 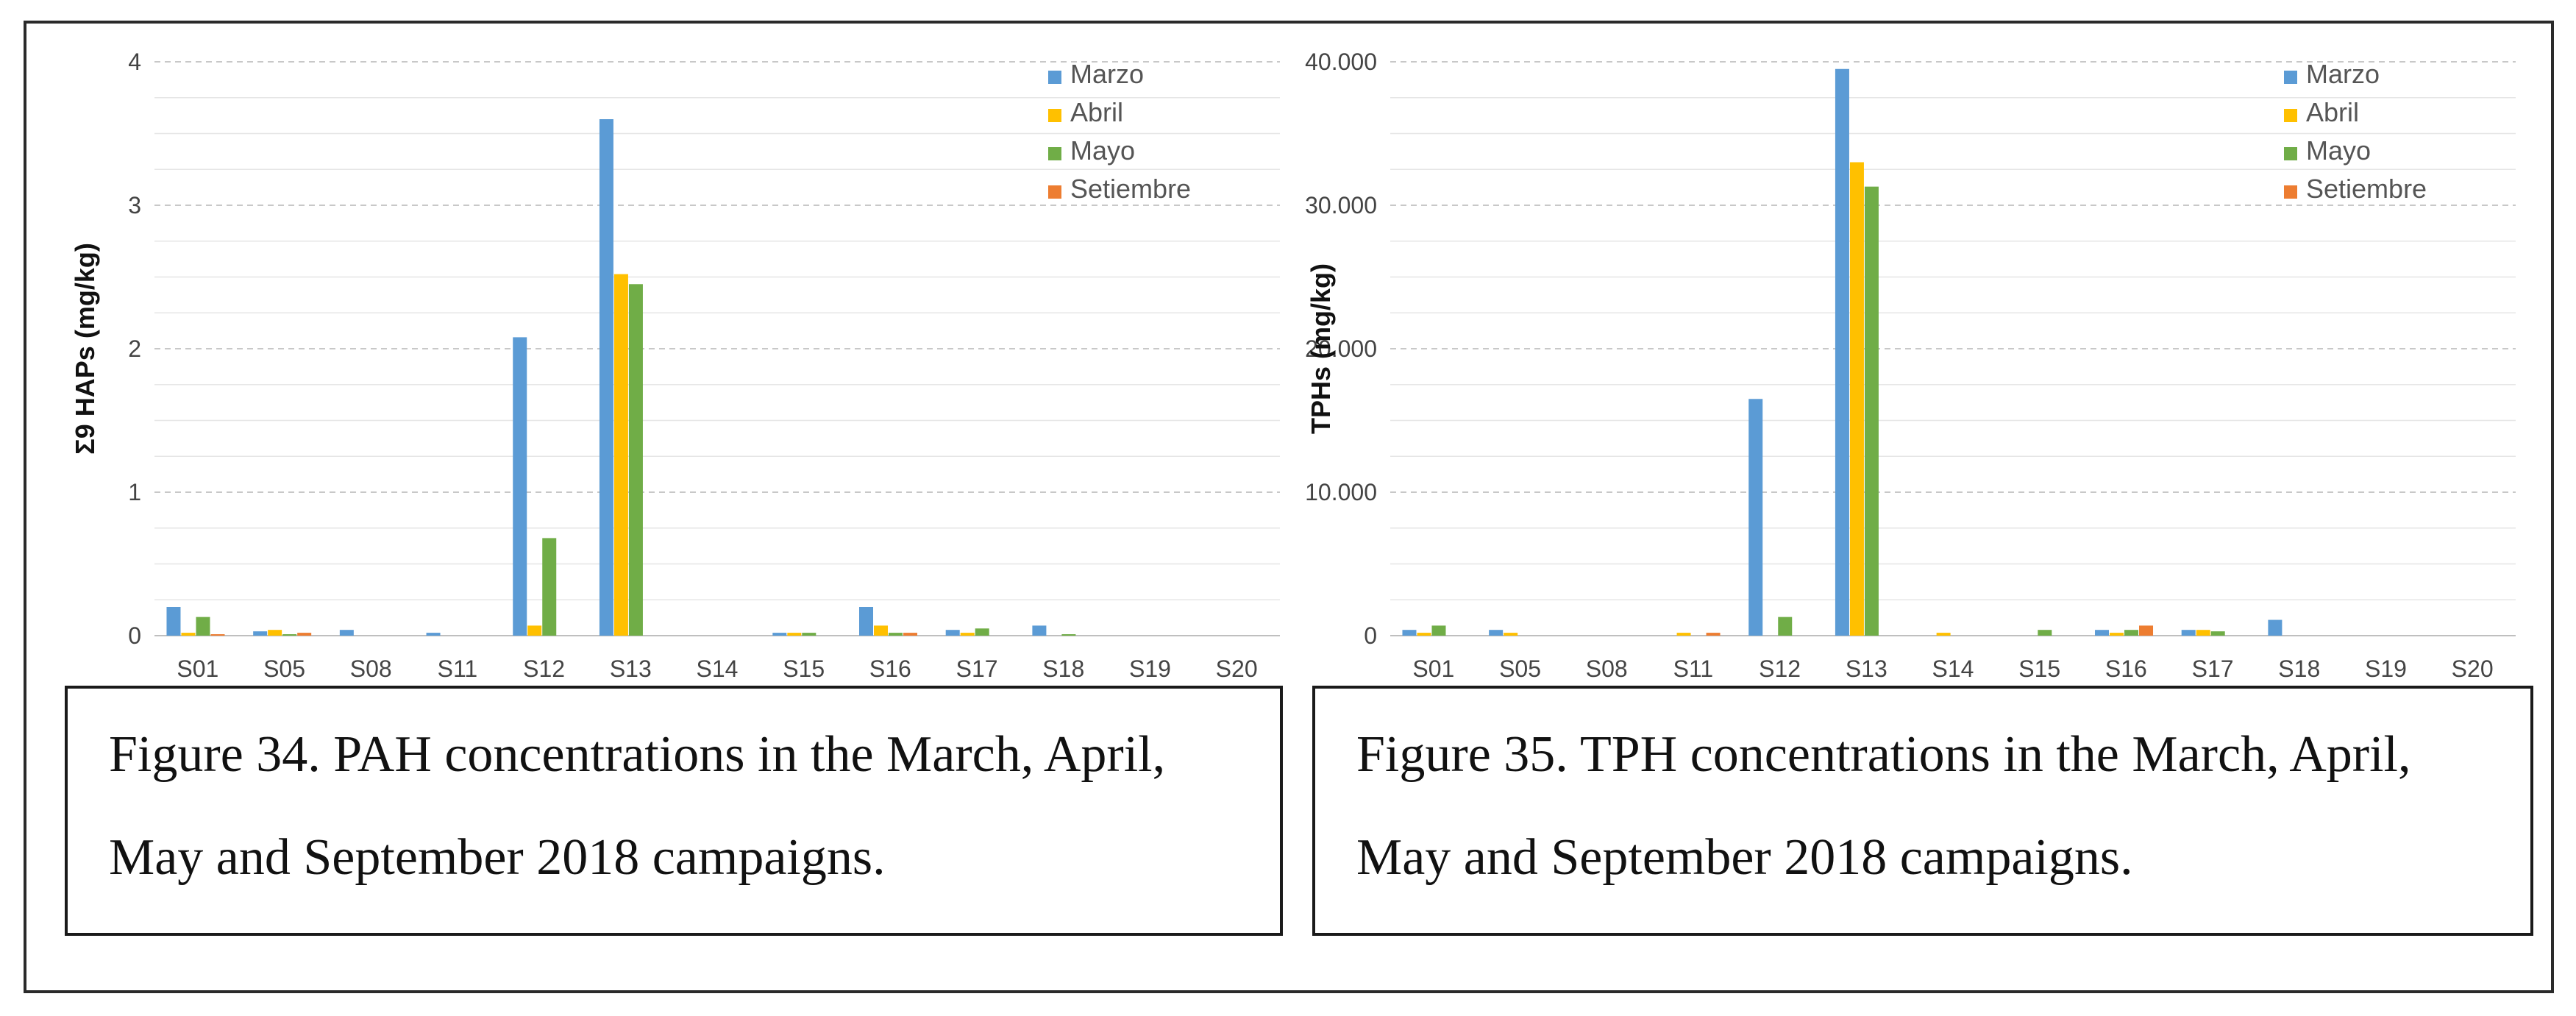 I want to click on x-tick-label: S13, so click(x=1866, y=669).